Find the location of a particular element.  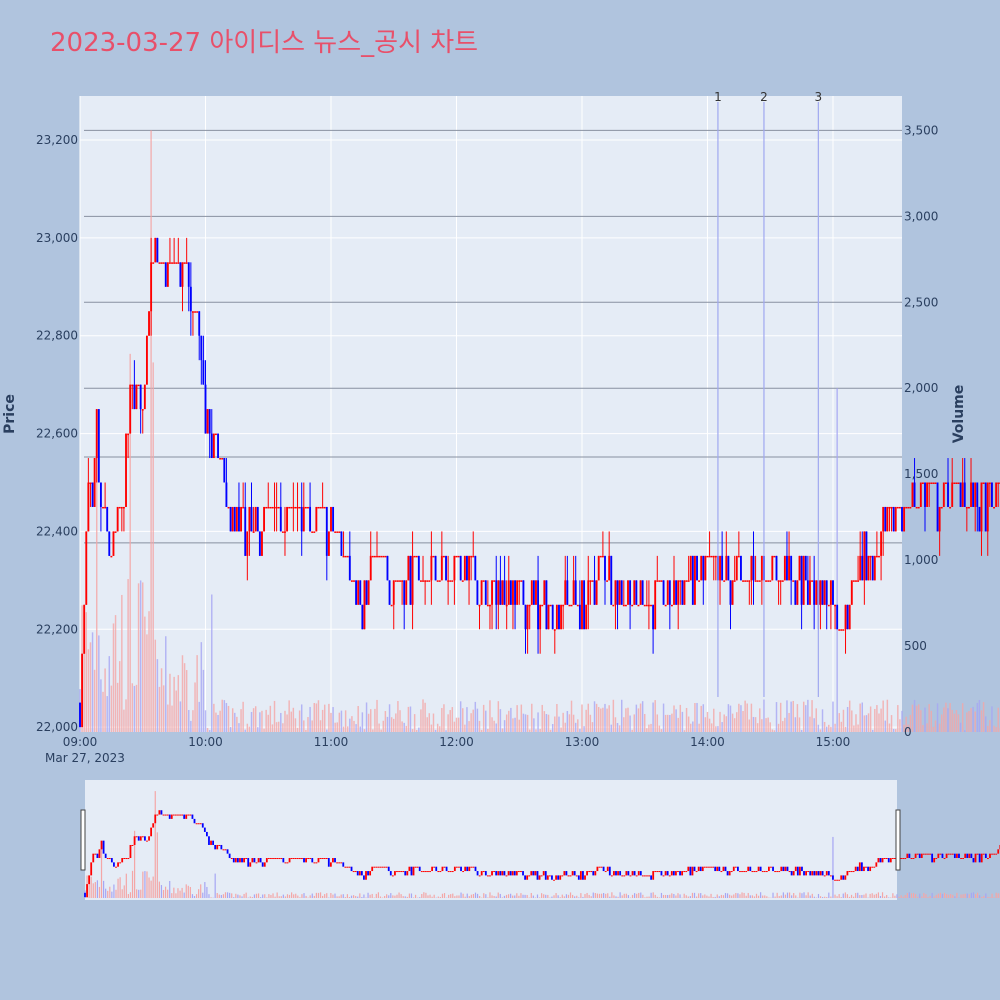

range-slider-left-handle is located at coordinates (83, 840).